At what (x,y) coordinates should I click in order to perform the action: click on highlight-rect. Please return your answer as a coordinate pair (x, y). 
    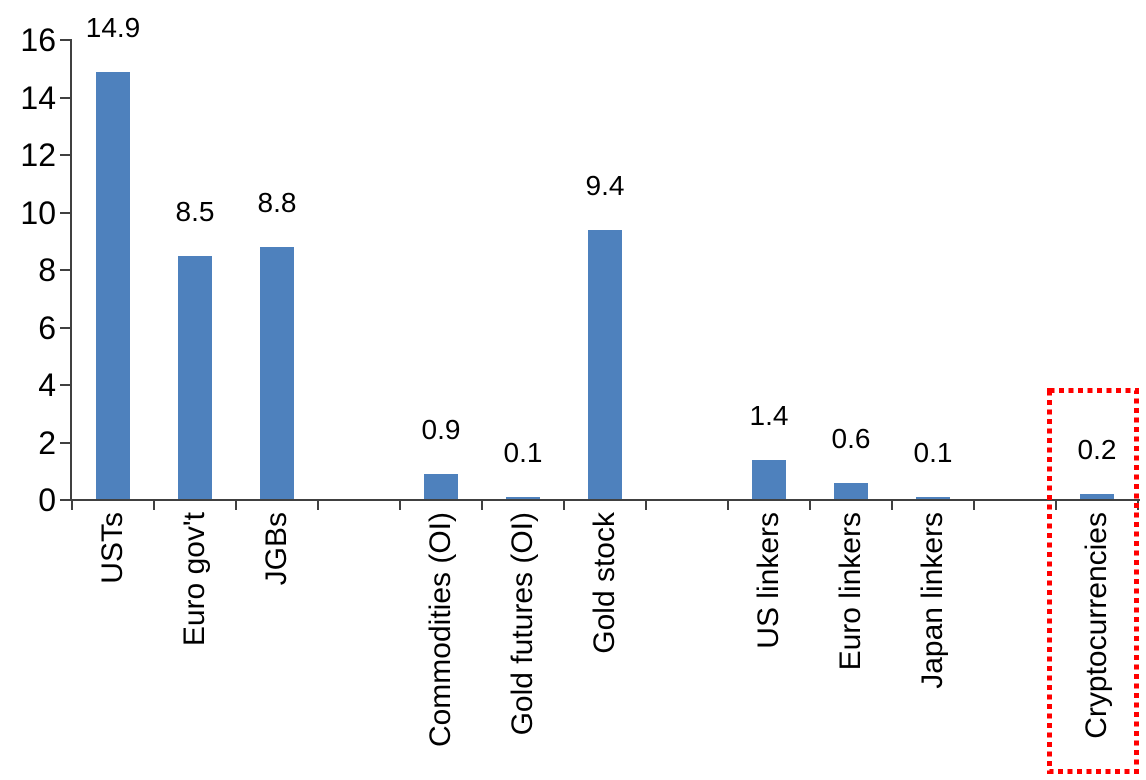
    Looking at the image, I should click on (1093, 581).